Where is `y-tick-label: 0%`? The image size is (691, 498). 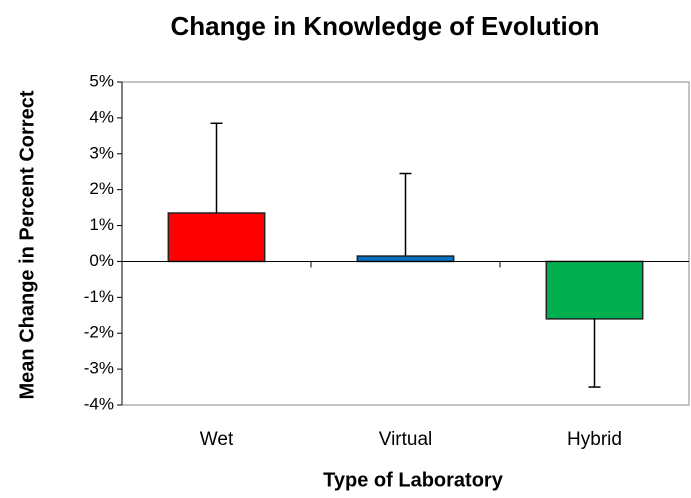
y-tick-label: 0% is located at coordinates (101, 260).